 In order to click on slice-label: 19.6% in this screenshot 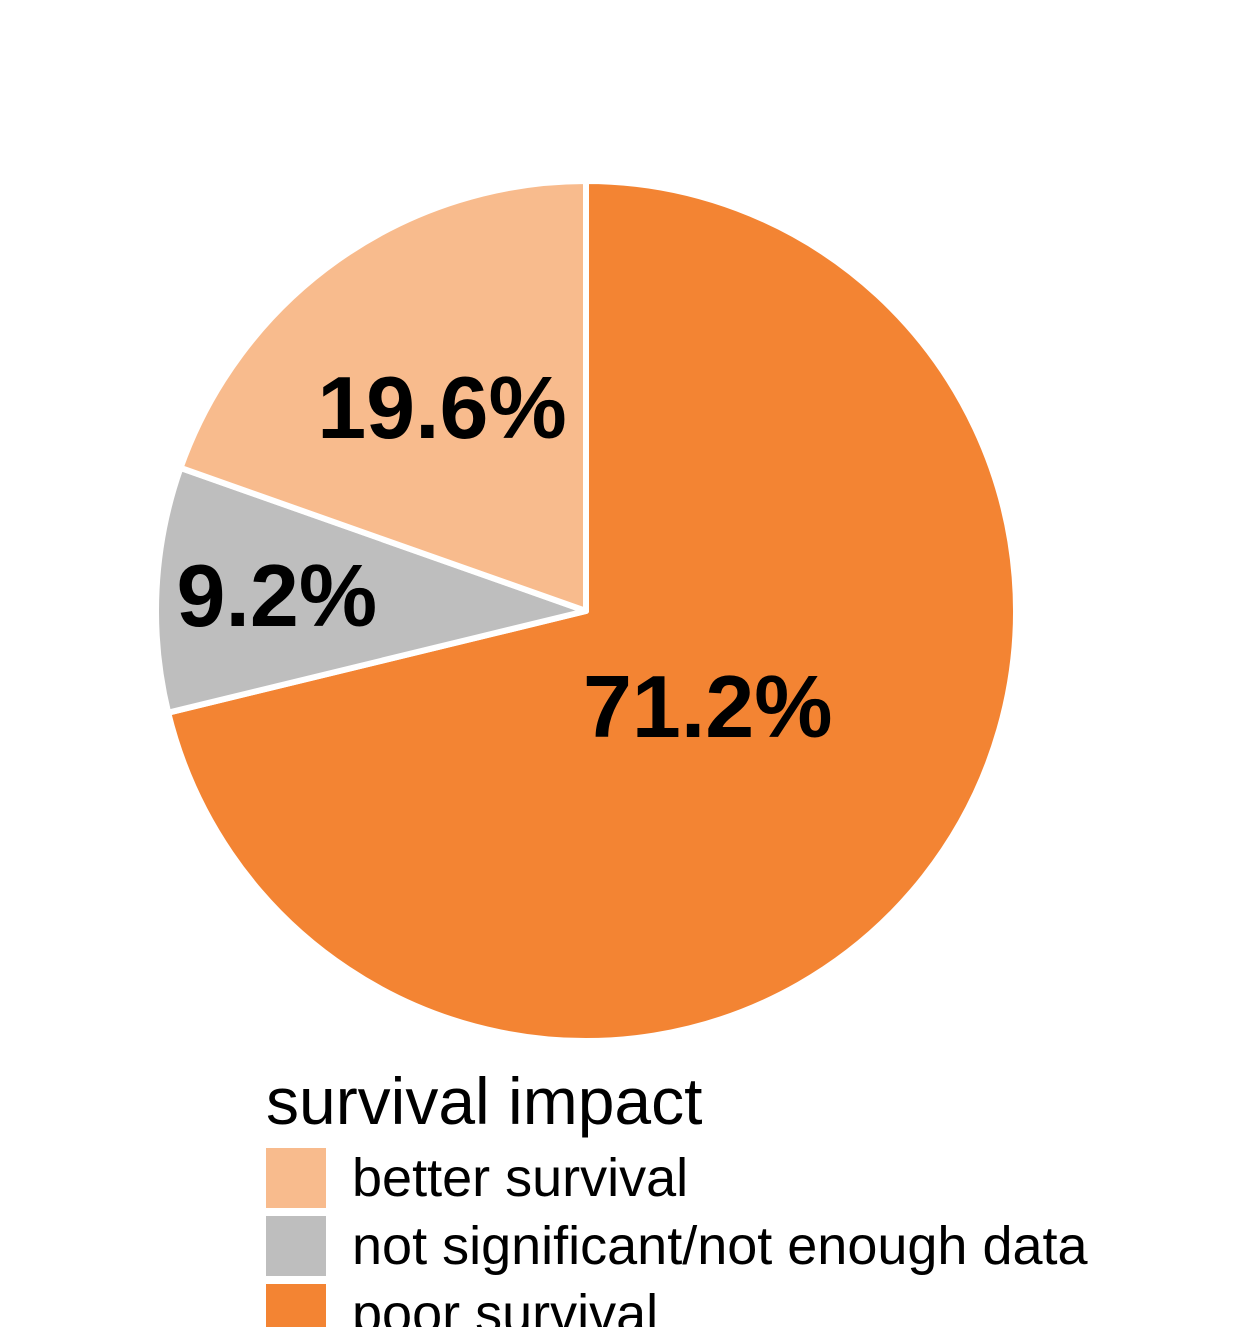, I will do `click(442, 407)`.